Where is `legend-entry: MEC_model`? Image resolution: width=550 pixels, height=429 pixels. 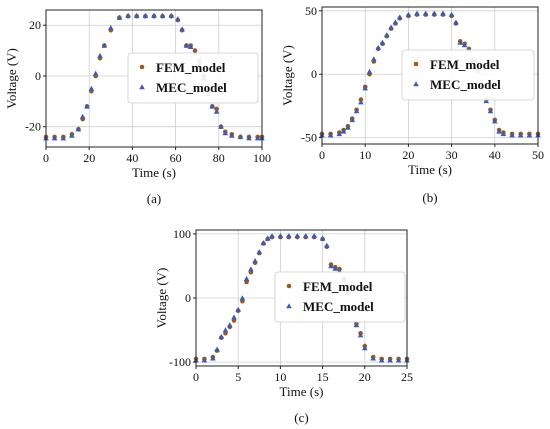 legend-entry: MEC_model is located at coordinates (465, 84).